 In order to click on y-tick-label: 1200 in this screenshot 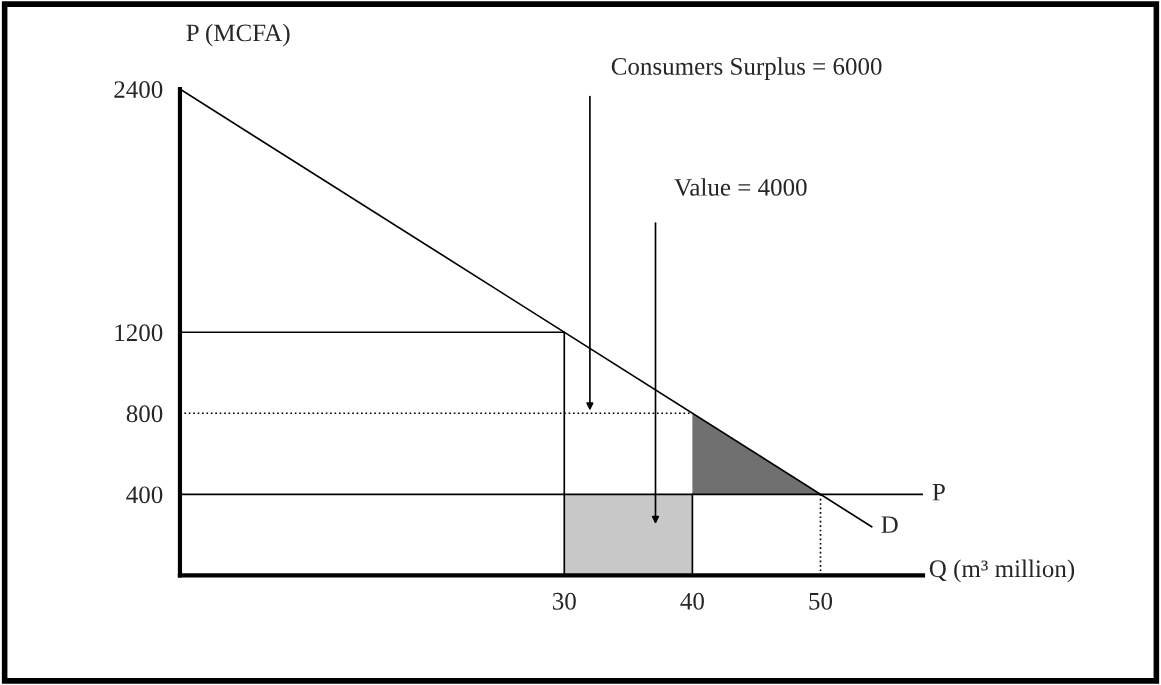, I will do `click(139, 333)`.